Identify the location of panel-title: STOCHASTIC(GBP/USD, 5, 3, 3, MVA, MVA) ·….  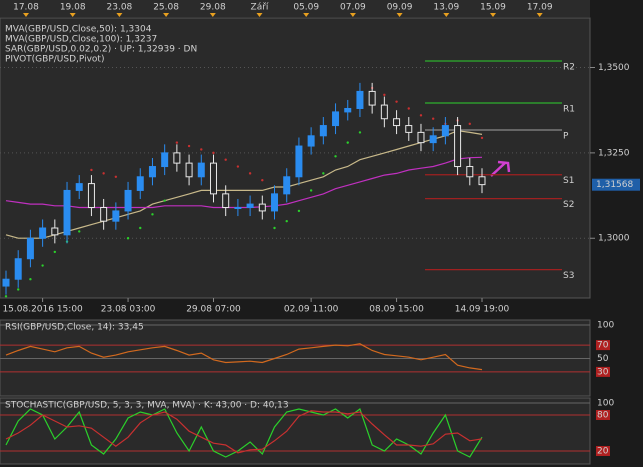
(147, 406).